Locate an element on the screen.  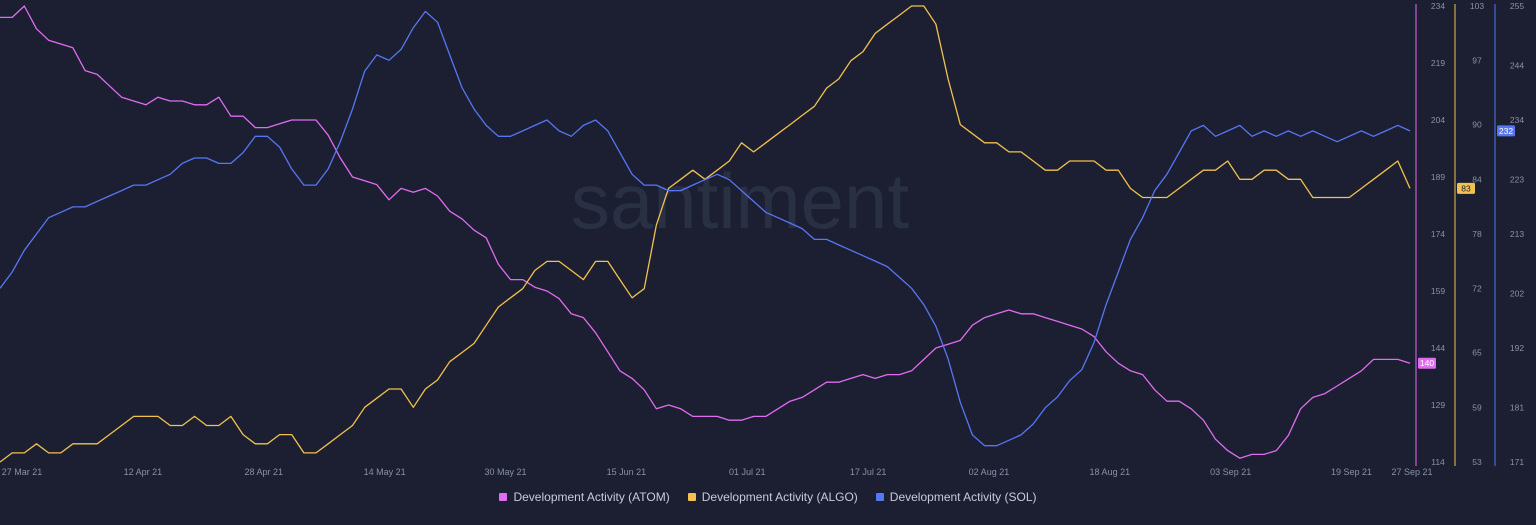
y-tick-label-algo: 78 is located at coordinates (1477, 234).